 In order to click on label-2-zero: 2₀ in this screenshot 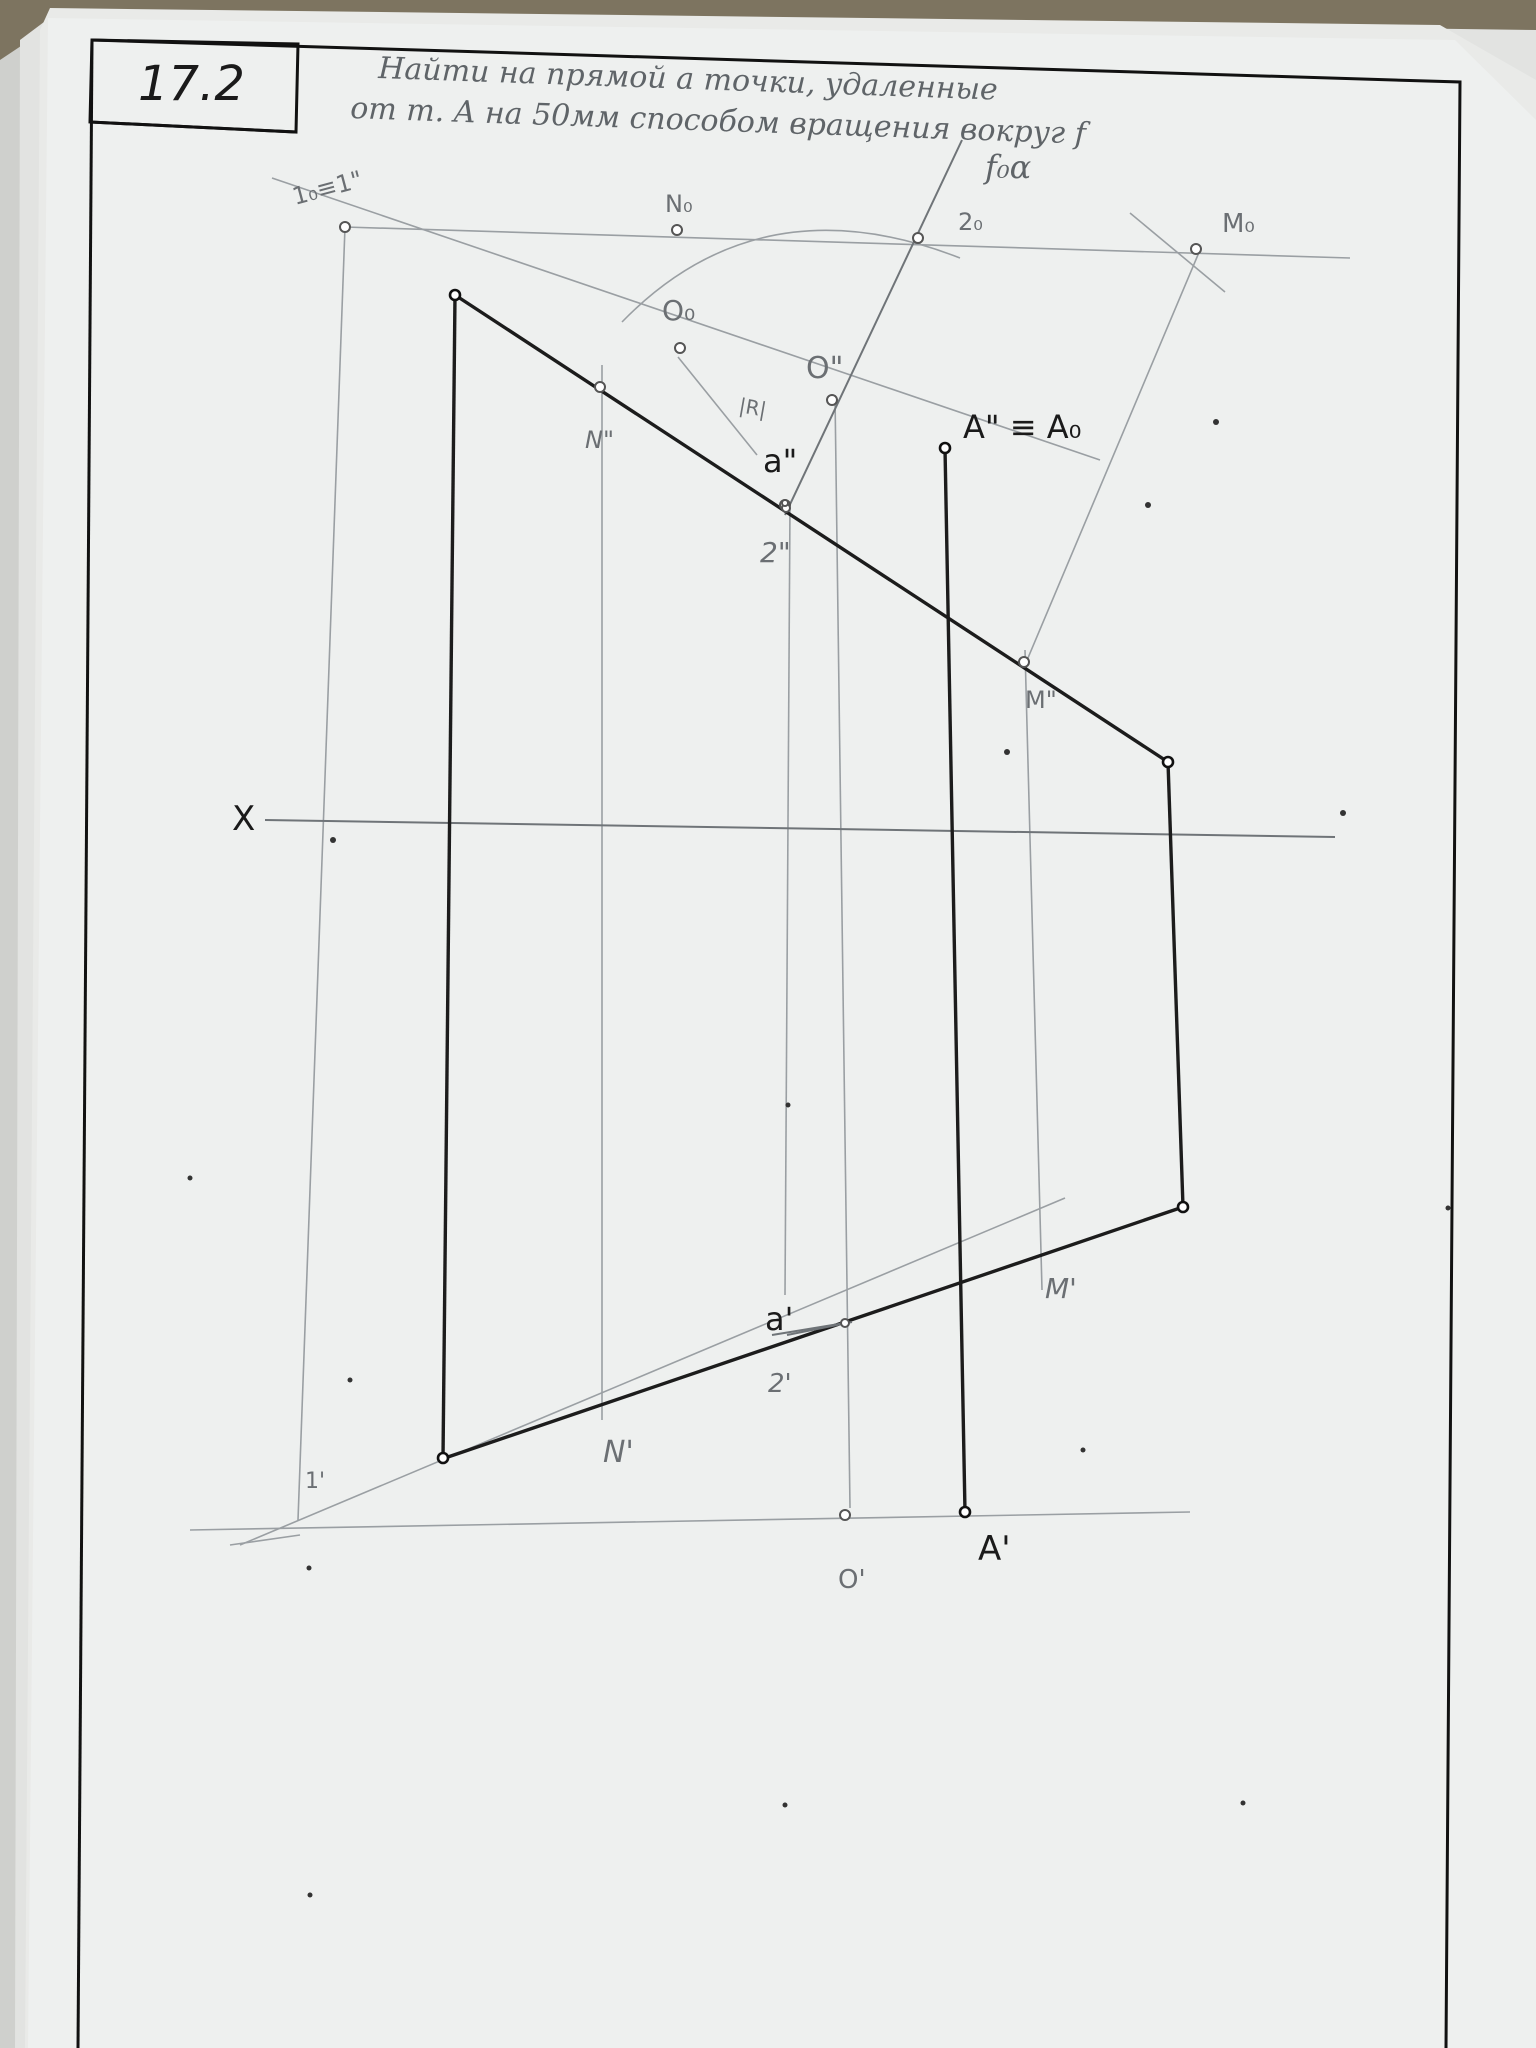, I will do `click(970, 222)`.